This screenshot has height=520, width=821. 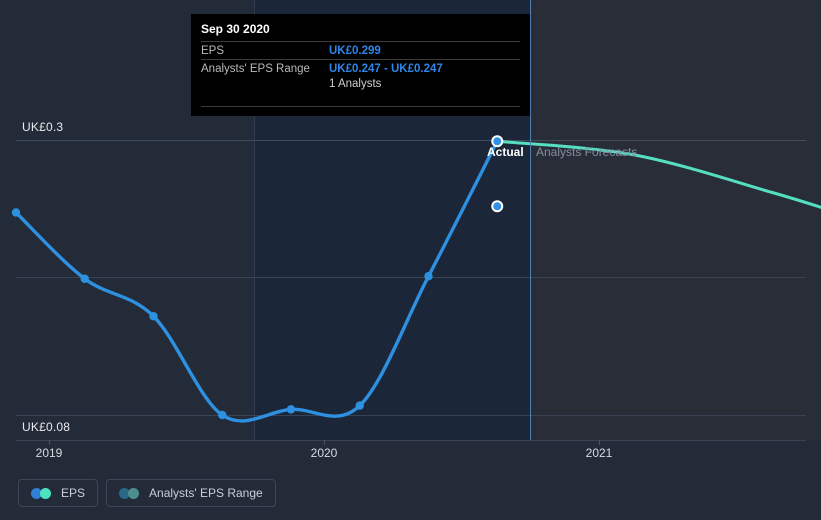 I want to click on tooltip-analysts-count: 1 Analysts, so click(x=355, y=84).